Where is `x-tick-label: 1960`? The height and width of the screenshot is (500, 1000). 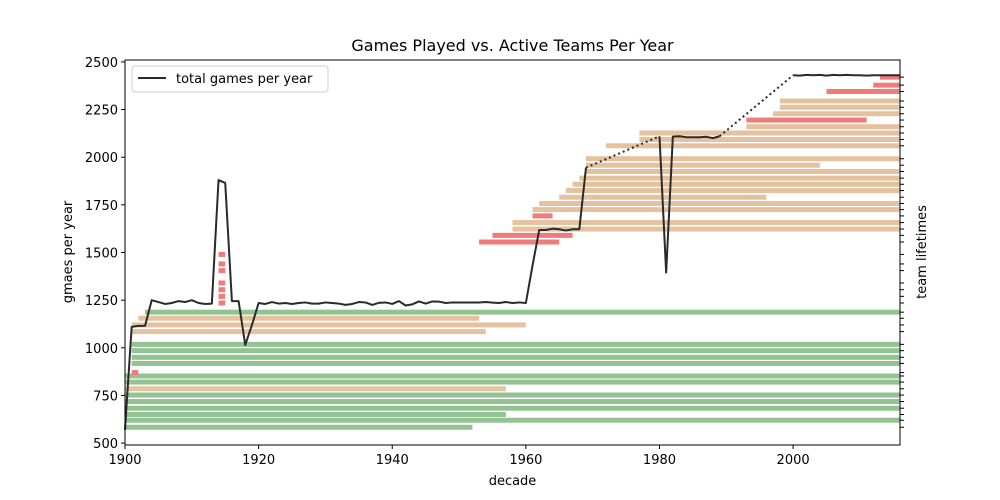 x-tick-label: 1960 is located at coordinates (525, 460).